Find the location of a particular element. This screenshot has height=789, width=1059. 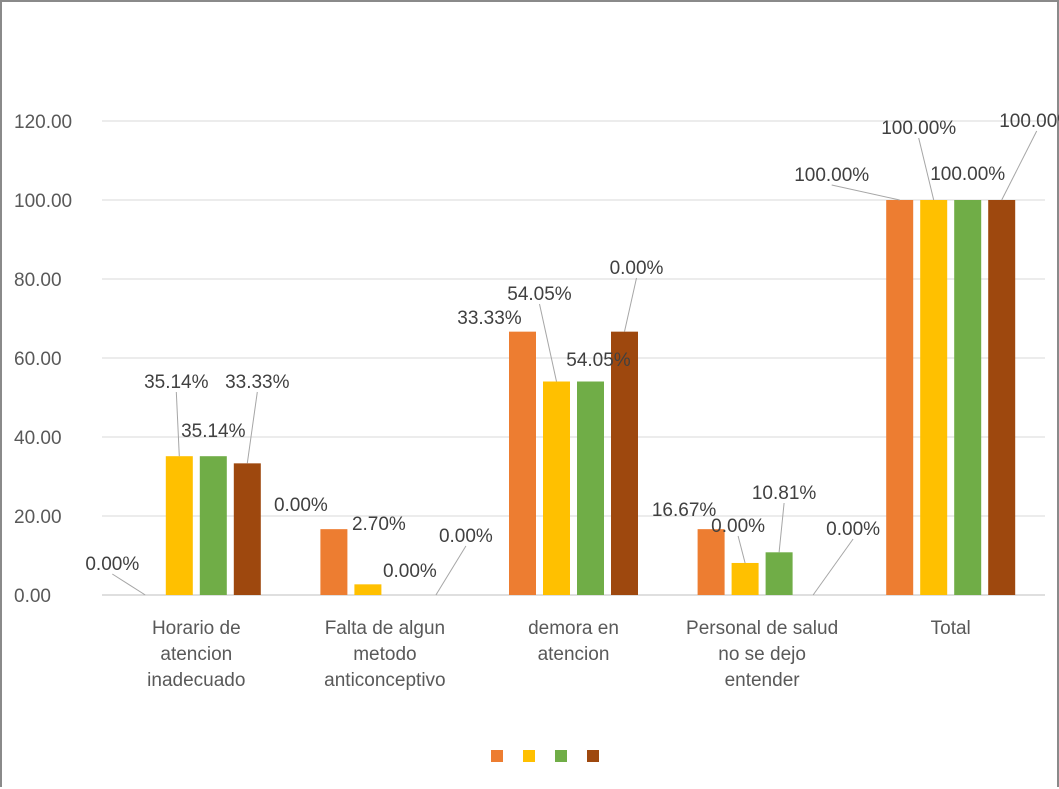

category-label-line: Horario de is located at coordinates (196, 628).